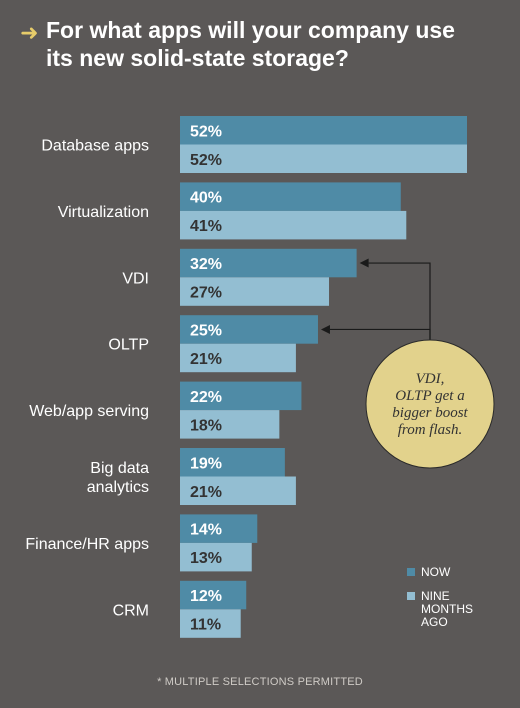  I want to click on title-arrow-icon: ➜, so click(29, 32).